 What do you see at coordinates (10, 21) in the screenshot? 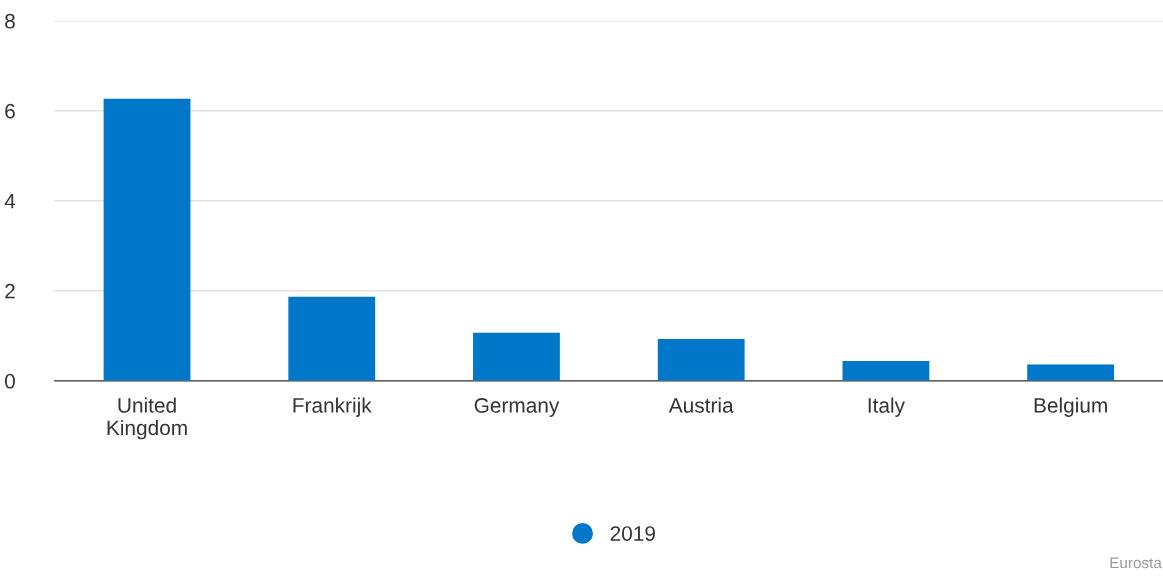
I see `y-tick-label: 8` at bounding box center [10, 21].